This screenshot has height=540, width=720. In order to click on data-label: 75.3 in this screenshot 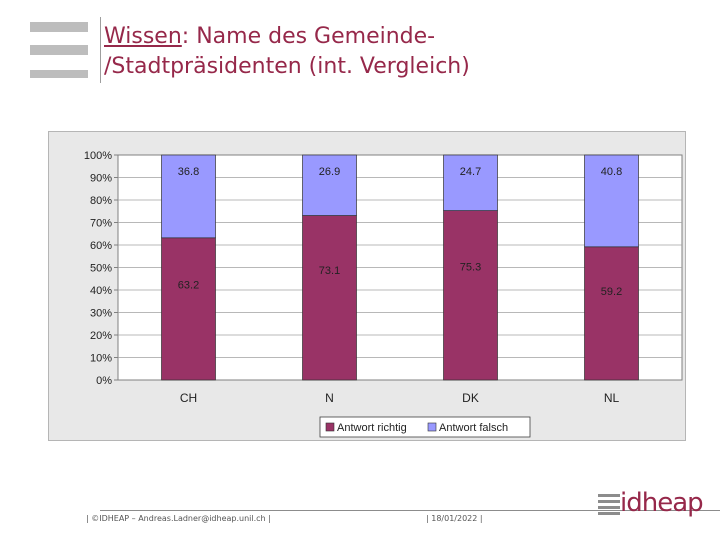, I will do `click(470, 267)`.